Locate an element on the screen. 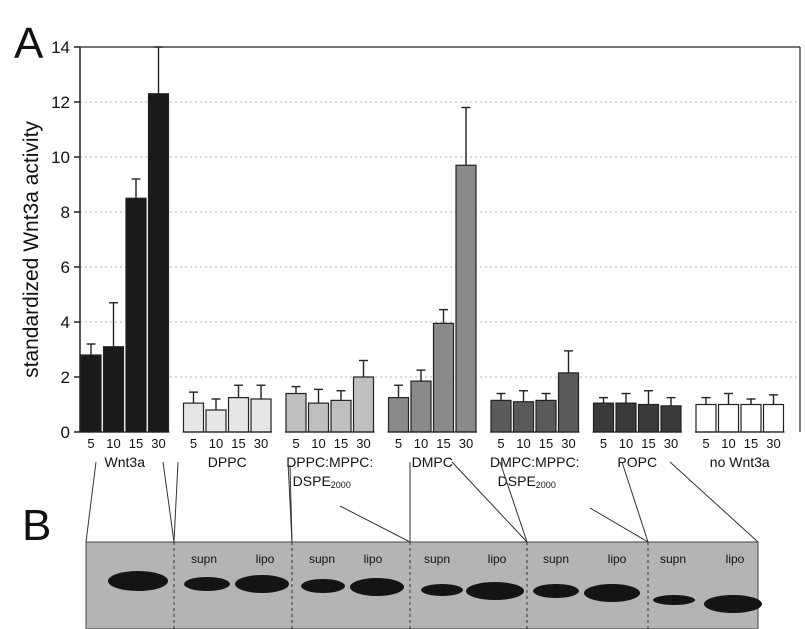 Image resolution: width=805 pixels, height=629 pixels. group-label: Wnt3a is located at coordinates (125, 462).